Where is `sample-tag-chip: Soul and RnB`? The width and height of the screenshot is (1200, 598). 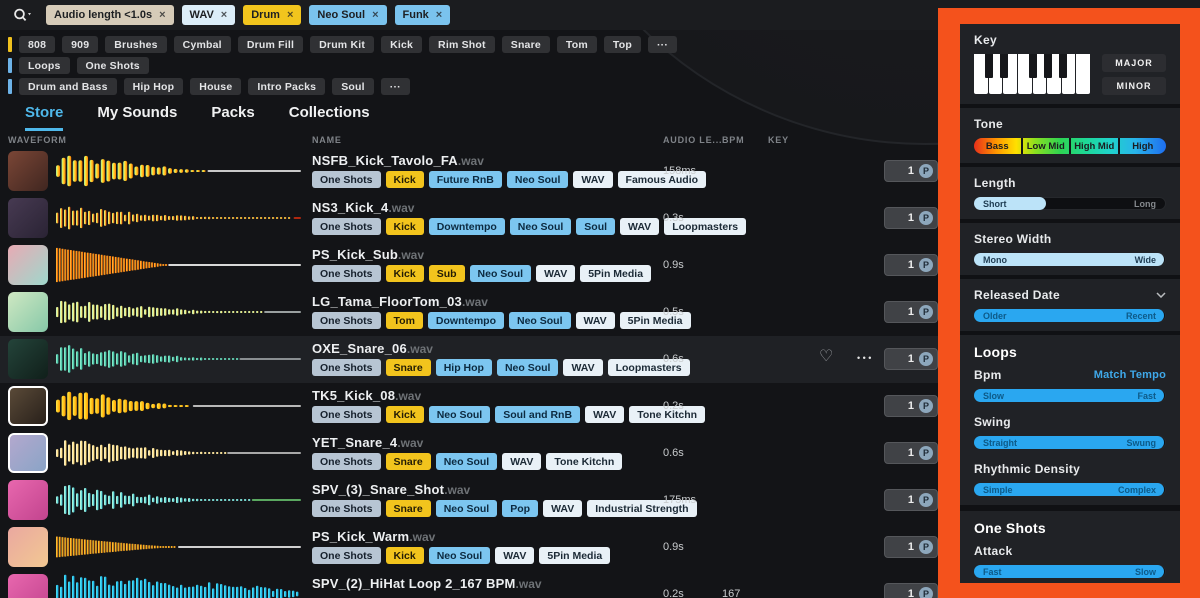
sample-tag-chip: Soul and RnB is located at coordinates (538, 414).